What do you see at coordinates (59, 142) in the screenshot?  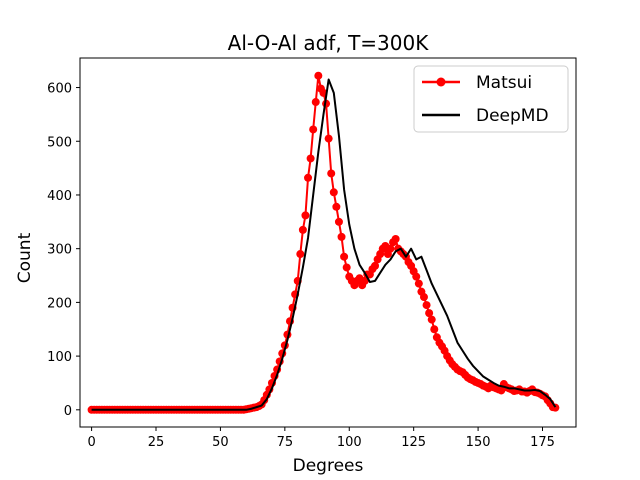 I see `y-tick-label: 500` at bounding box center [59, 142].